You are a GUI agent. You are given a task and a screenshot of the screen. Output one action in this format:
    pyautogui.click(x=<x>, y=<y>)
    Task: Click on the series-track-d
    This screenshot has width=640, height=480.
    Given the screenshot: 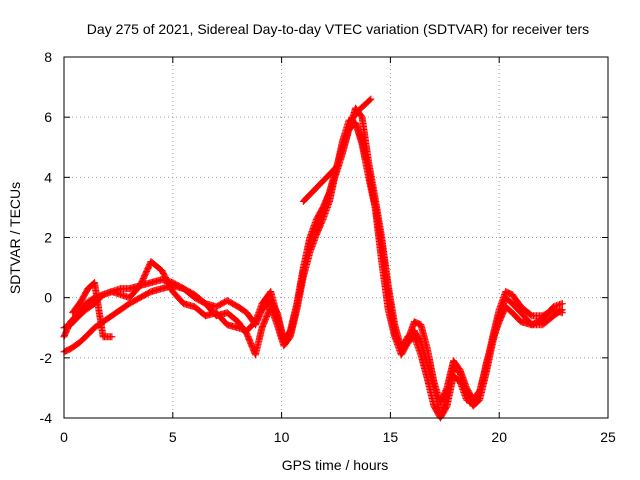 What is the action you would take?
    pyautogui.click(x=92, y=310)
    